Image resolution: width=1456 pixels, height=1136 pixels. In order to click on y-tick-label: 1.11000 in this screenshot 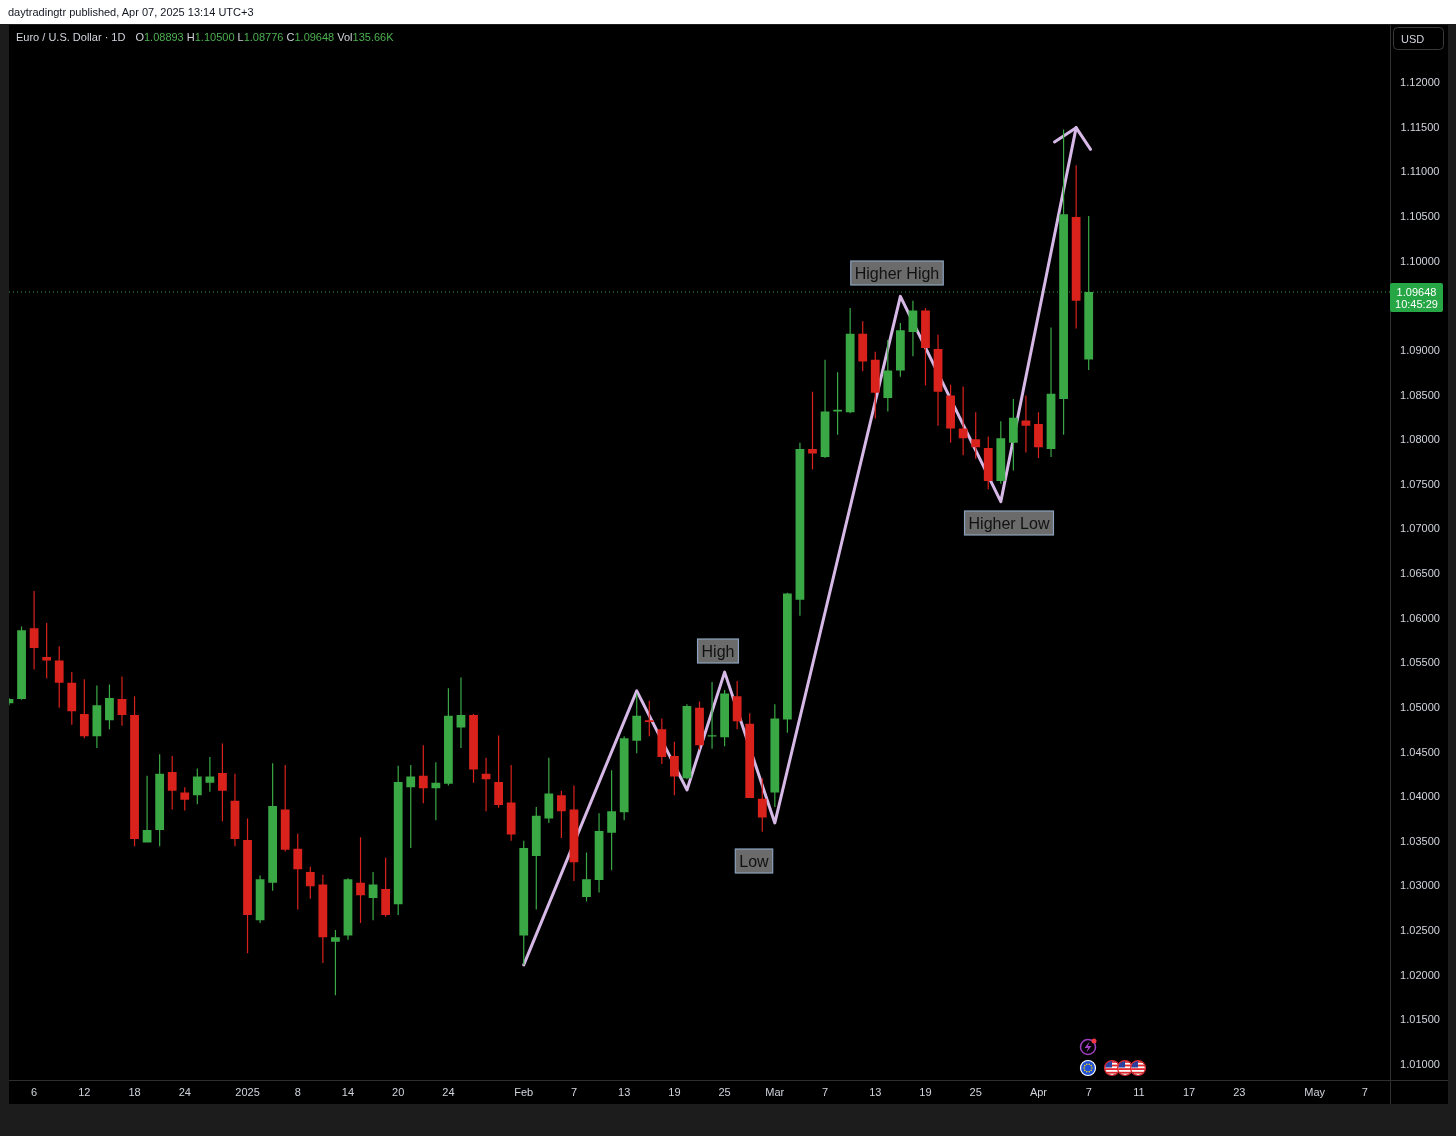, I will do `click(1420, 171)`.